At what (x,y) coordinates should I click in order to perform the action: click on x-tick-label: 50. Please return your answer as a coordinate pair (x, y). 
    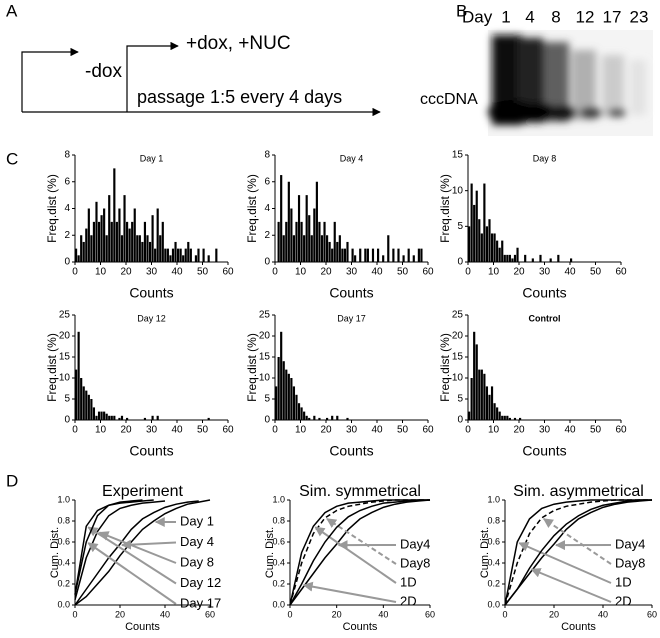
    Looking at the image, I should click on (596, 272).